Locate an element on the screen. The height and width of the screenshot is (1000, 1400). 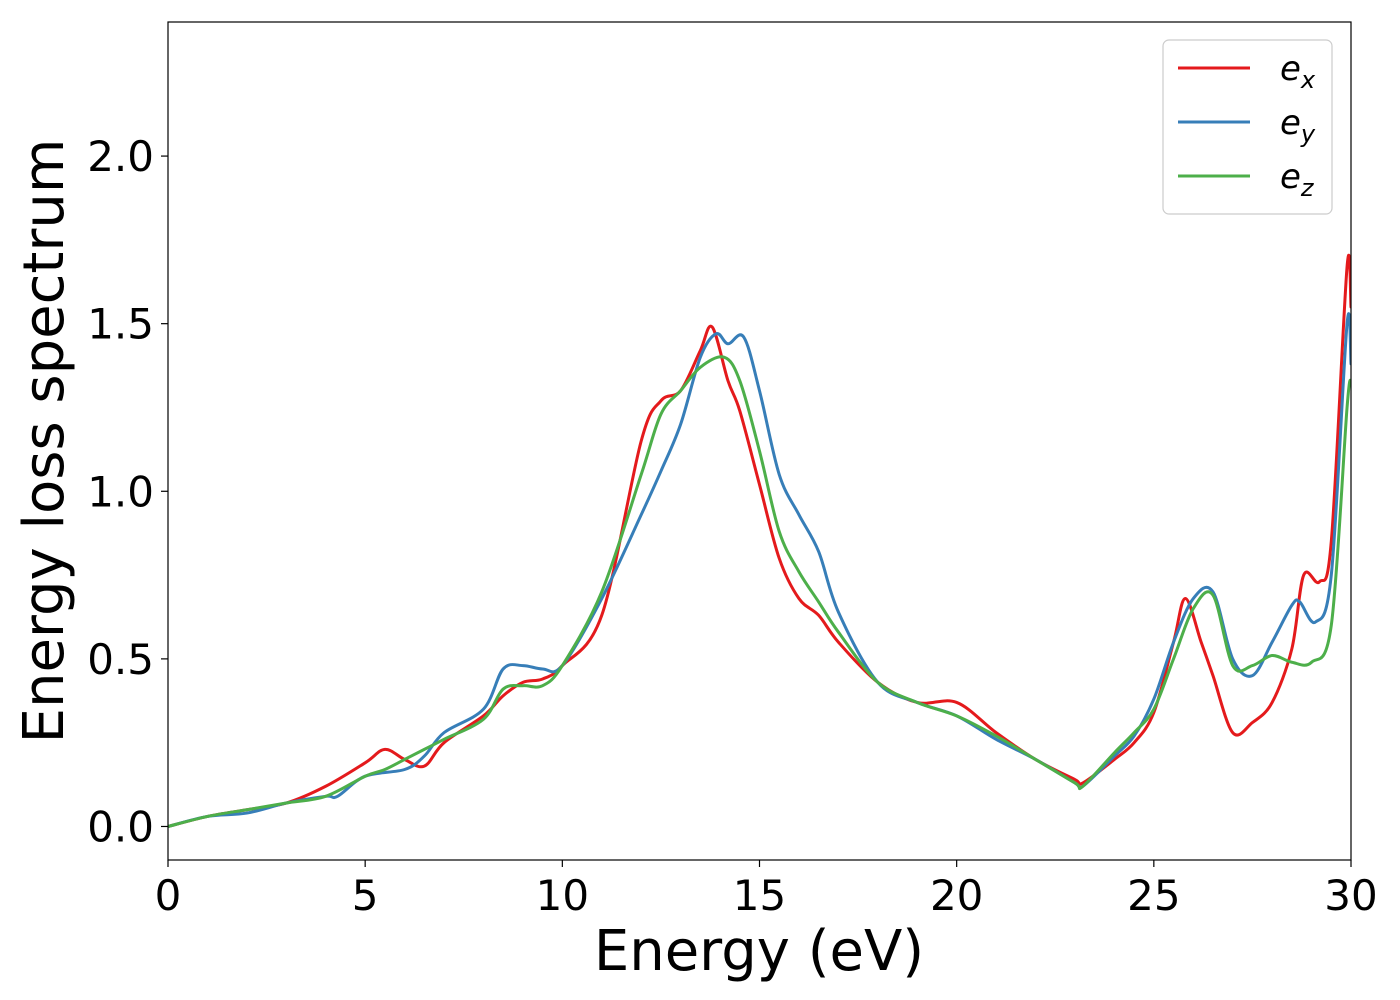
y-tick-label-1: 0.5 is located at coordinates (120, 659).